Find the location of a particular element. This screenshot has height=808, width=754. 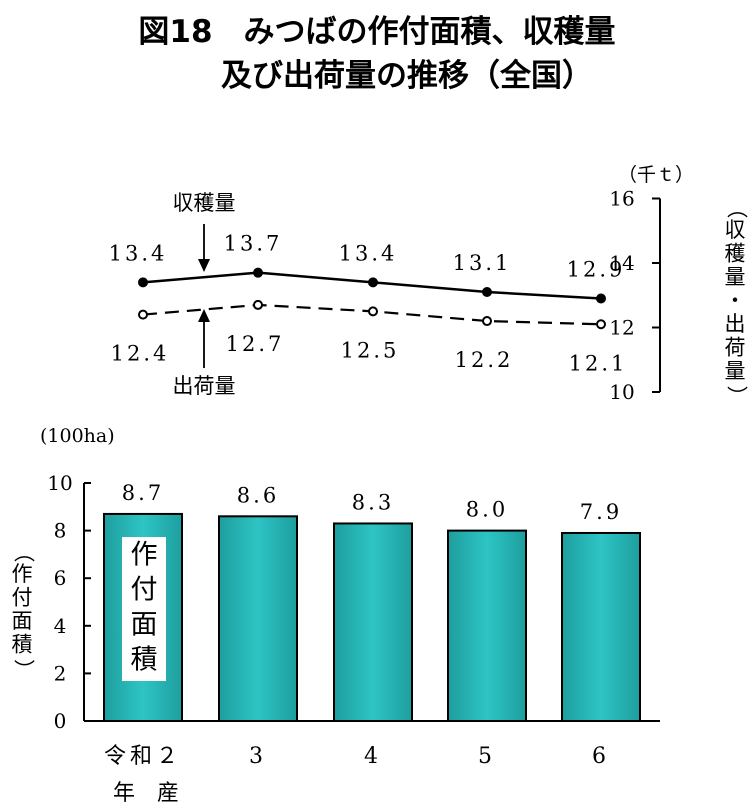

bar-series-label-box is located at coordinates (144, 609).